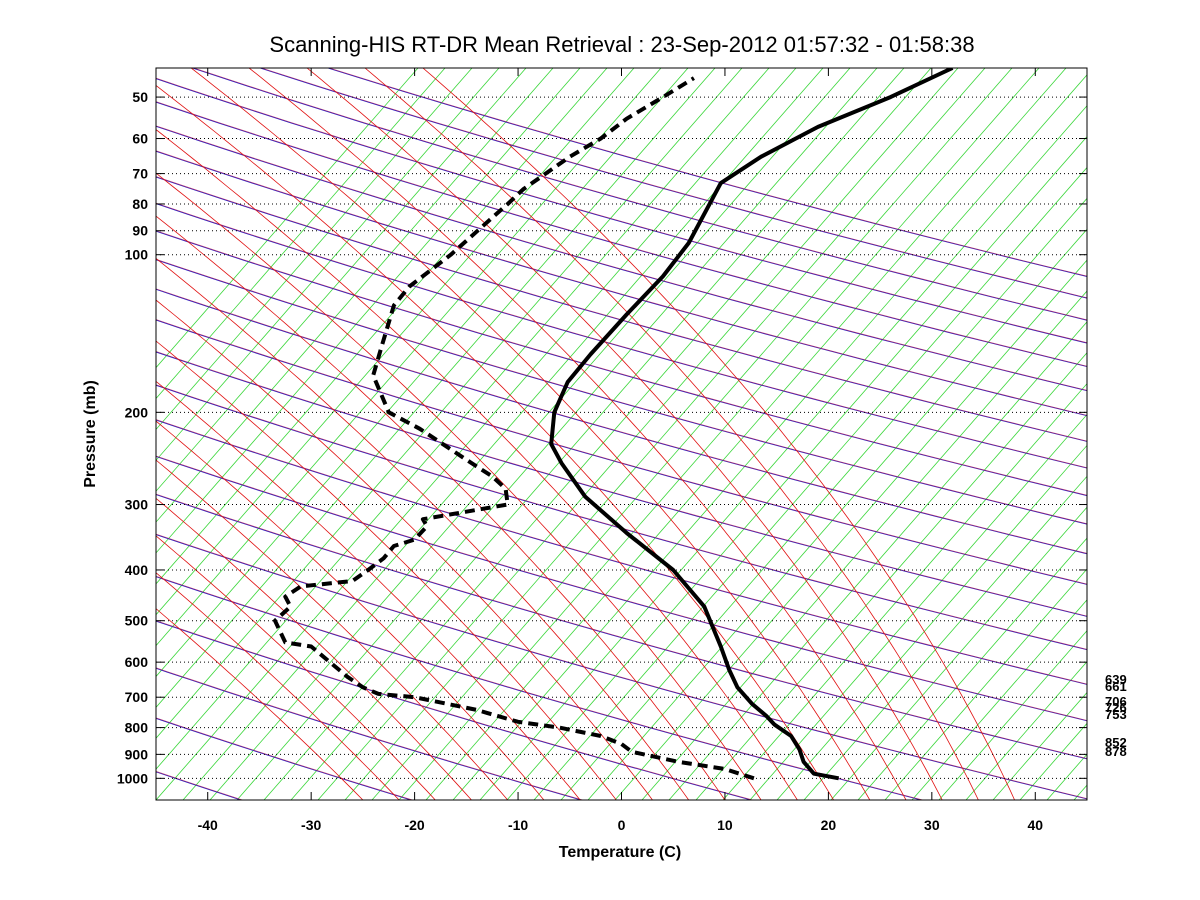 This screenshot has height=900, width=1200. What do you see at coordinates (140, 204) in the screenshot?
I see `y-tick-label: 80` at bounding box center [140, 204].